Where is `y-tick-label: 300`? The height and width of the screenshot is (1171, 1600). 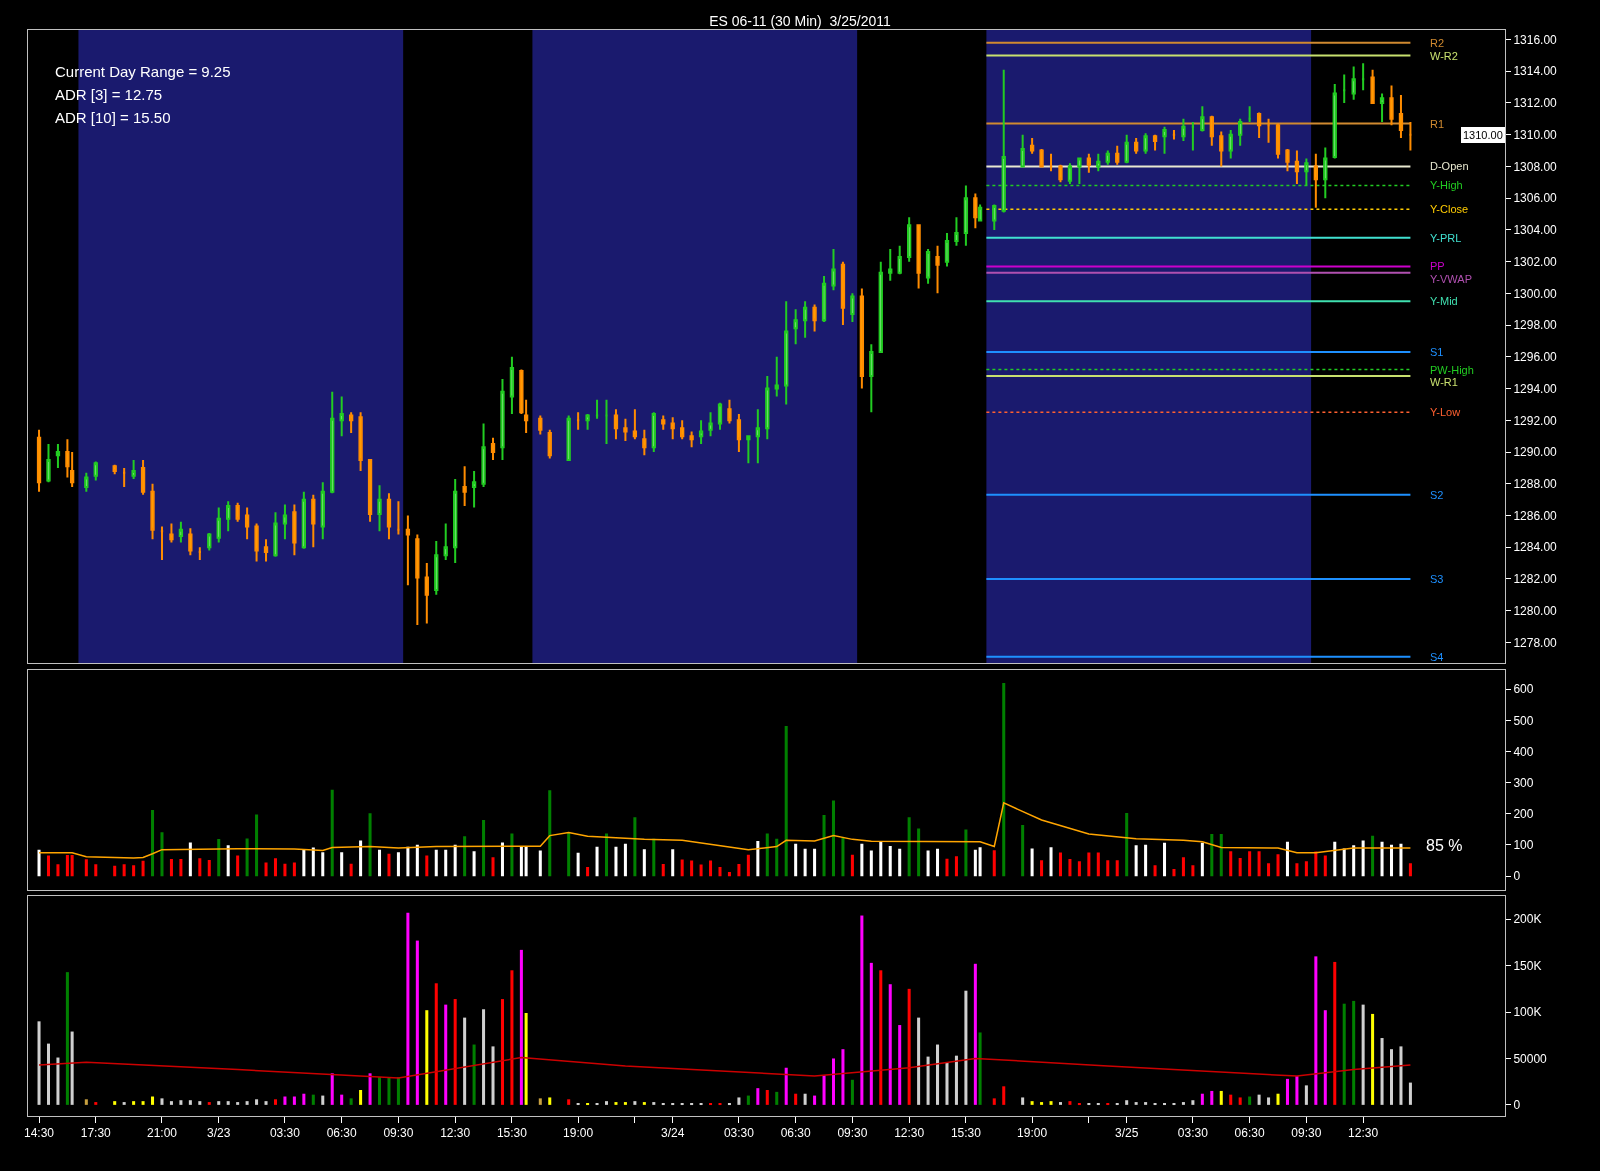
y-tick-label: 300 is located at coordinates (1523, 782).